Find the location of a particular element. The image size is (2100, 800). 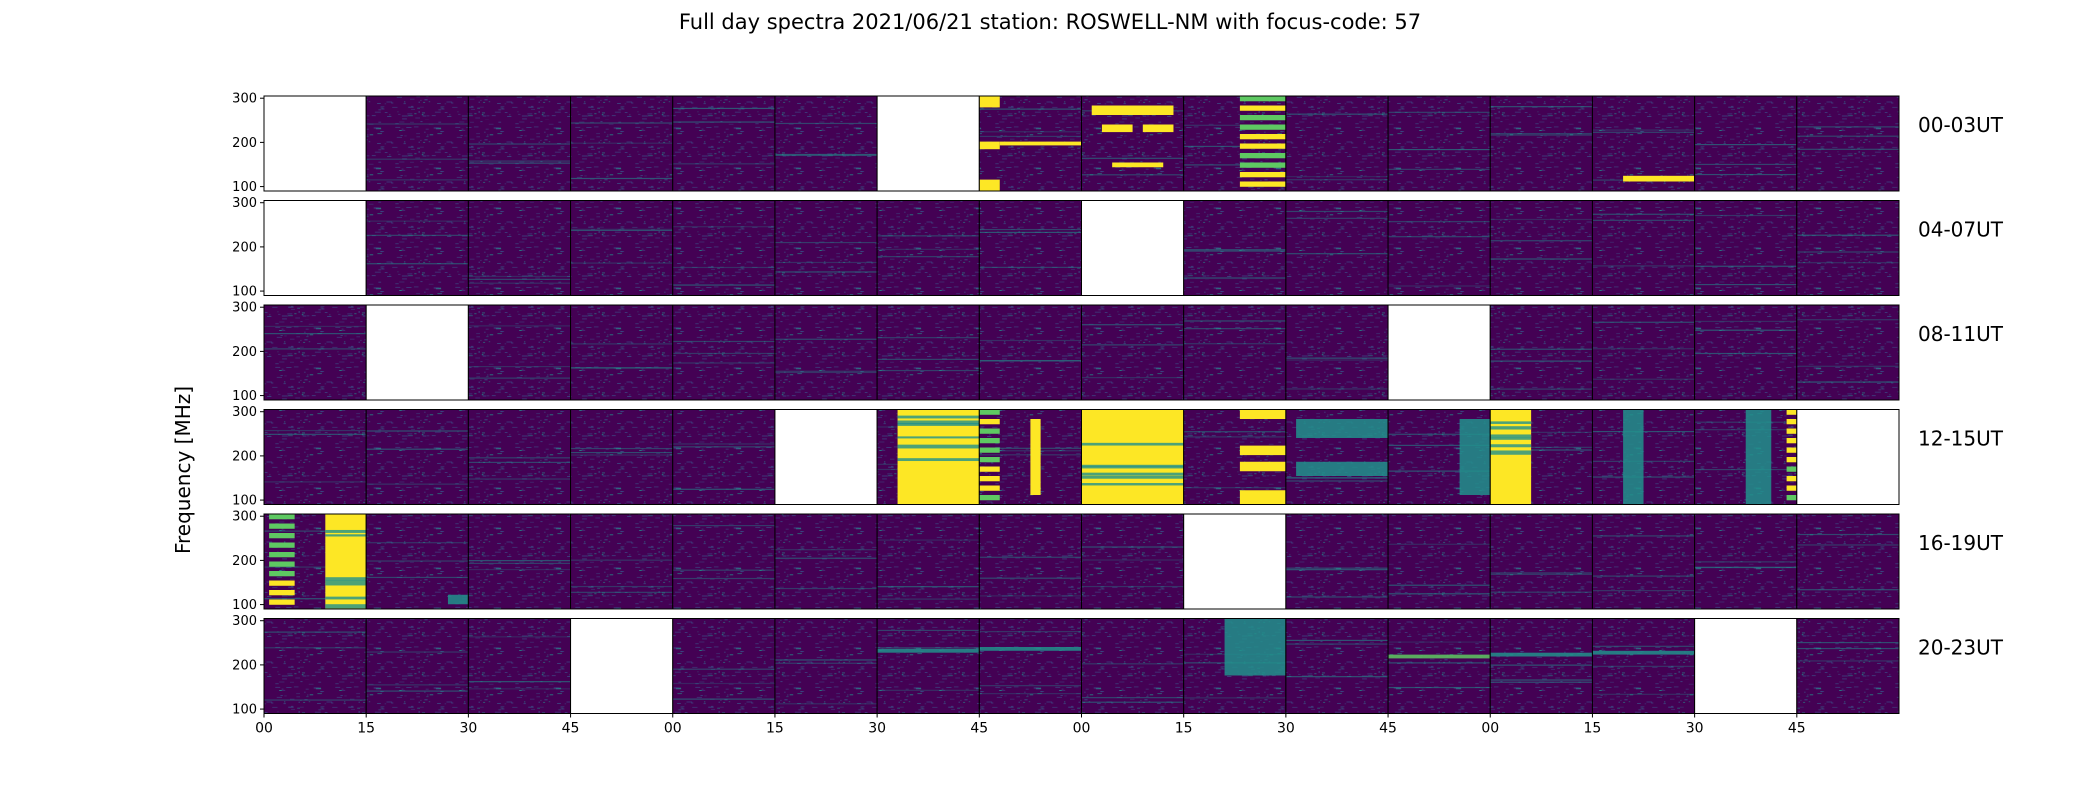

missing-data-panel is located at coordinates (1847, 457).